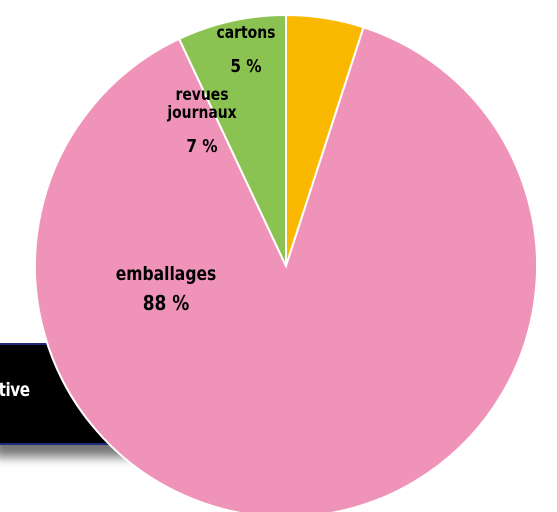 This screenshot has width=557, height=512. Describe the element at coordinates (246, 33) in the screenshot. I see `slice-label-cartons: cartons` at that location.